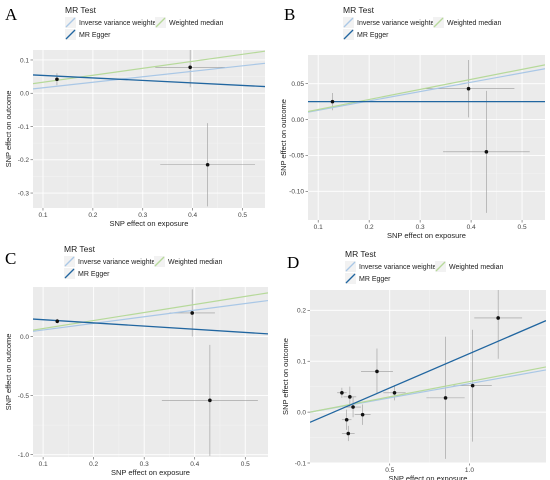  I want to click on tick-label-x: 1.0, so click(469, 470).